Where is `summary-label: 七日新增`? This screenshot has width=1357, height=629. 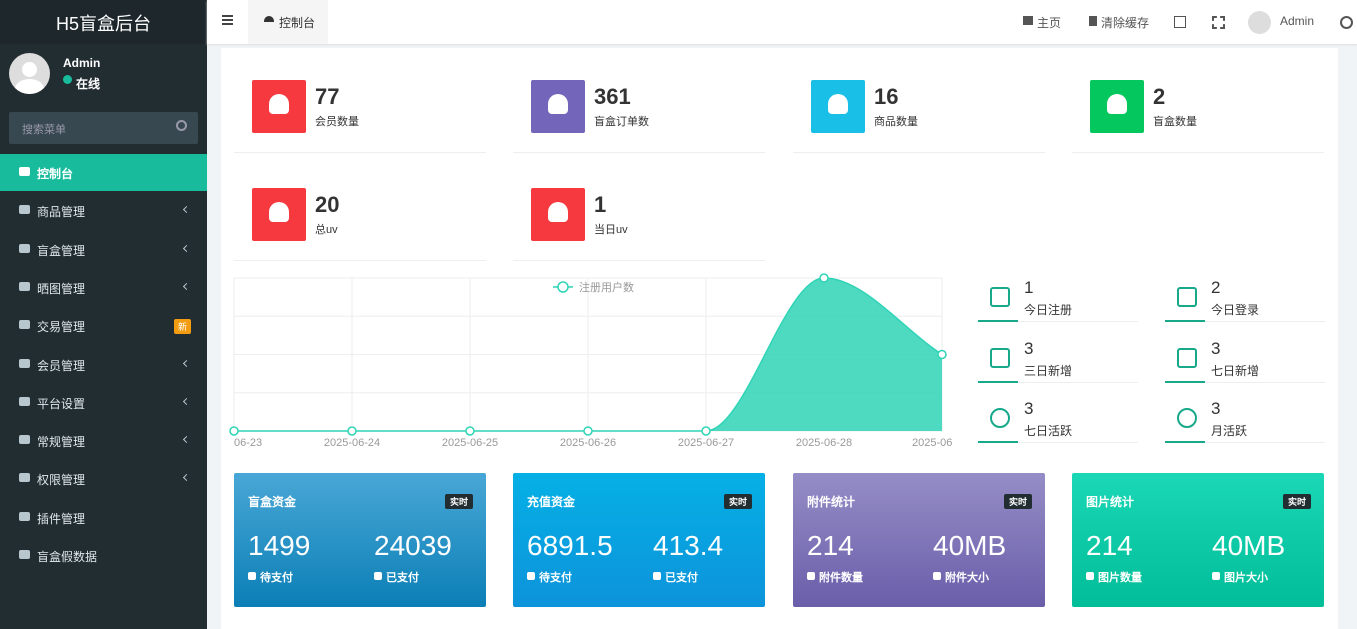
summary-label: 七日新增 is located at coordinates (1235, 370).